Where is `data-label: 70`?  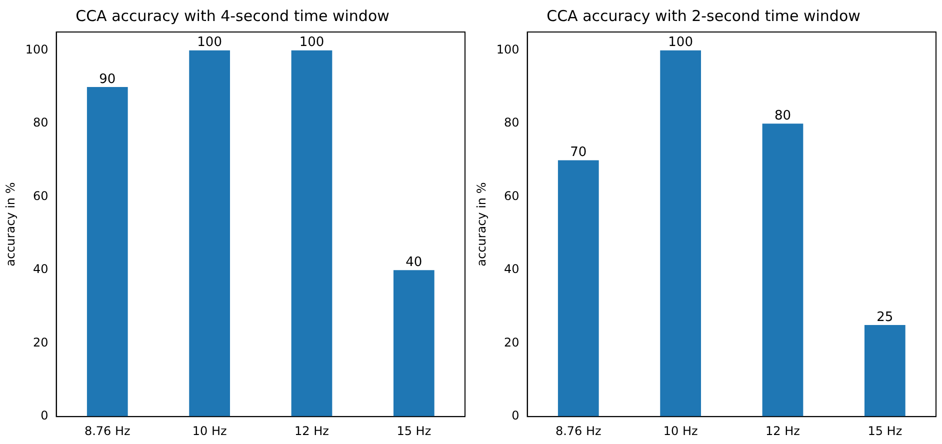
data-label: 70 is located at coordinates (578, 152).